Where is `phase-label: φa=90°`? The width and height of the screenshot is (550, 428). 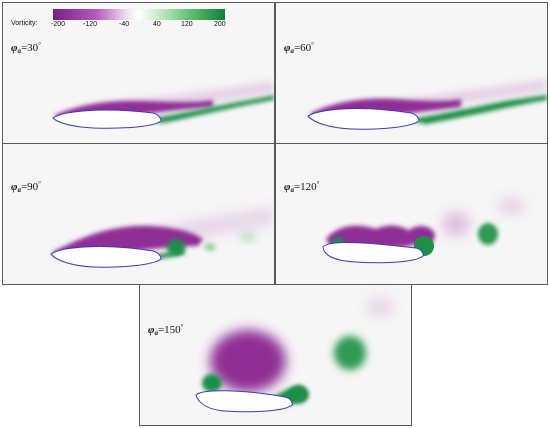 phase-label: φa=90° is located at coordinates (26, 187).